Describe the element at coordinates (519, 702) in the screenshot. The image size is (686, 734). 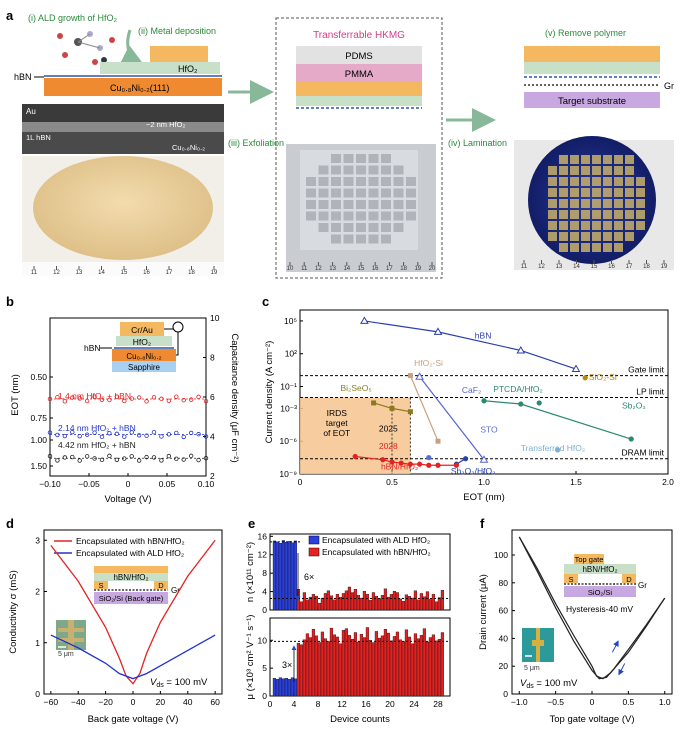
I see `f-xtick-label: −1.0` at that location.